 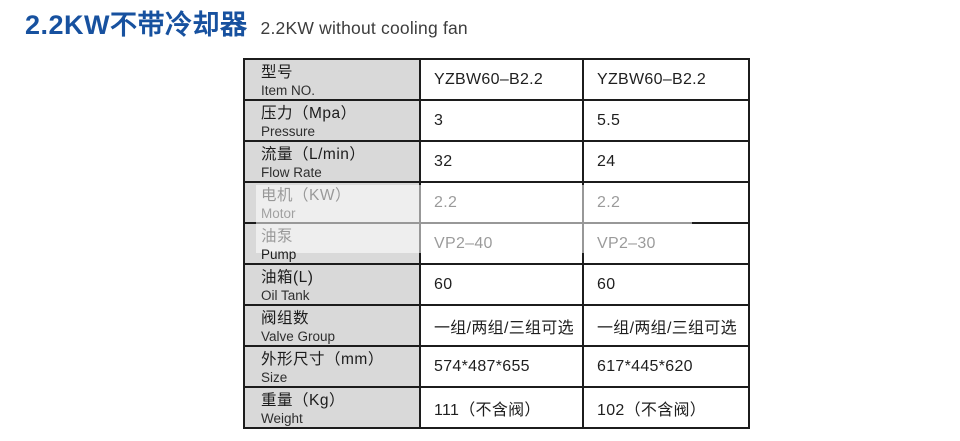 I want to click on spec-label-zh: 外形尺寸（mm）, so click(x=322, y=359).